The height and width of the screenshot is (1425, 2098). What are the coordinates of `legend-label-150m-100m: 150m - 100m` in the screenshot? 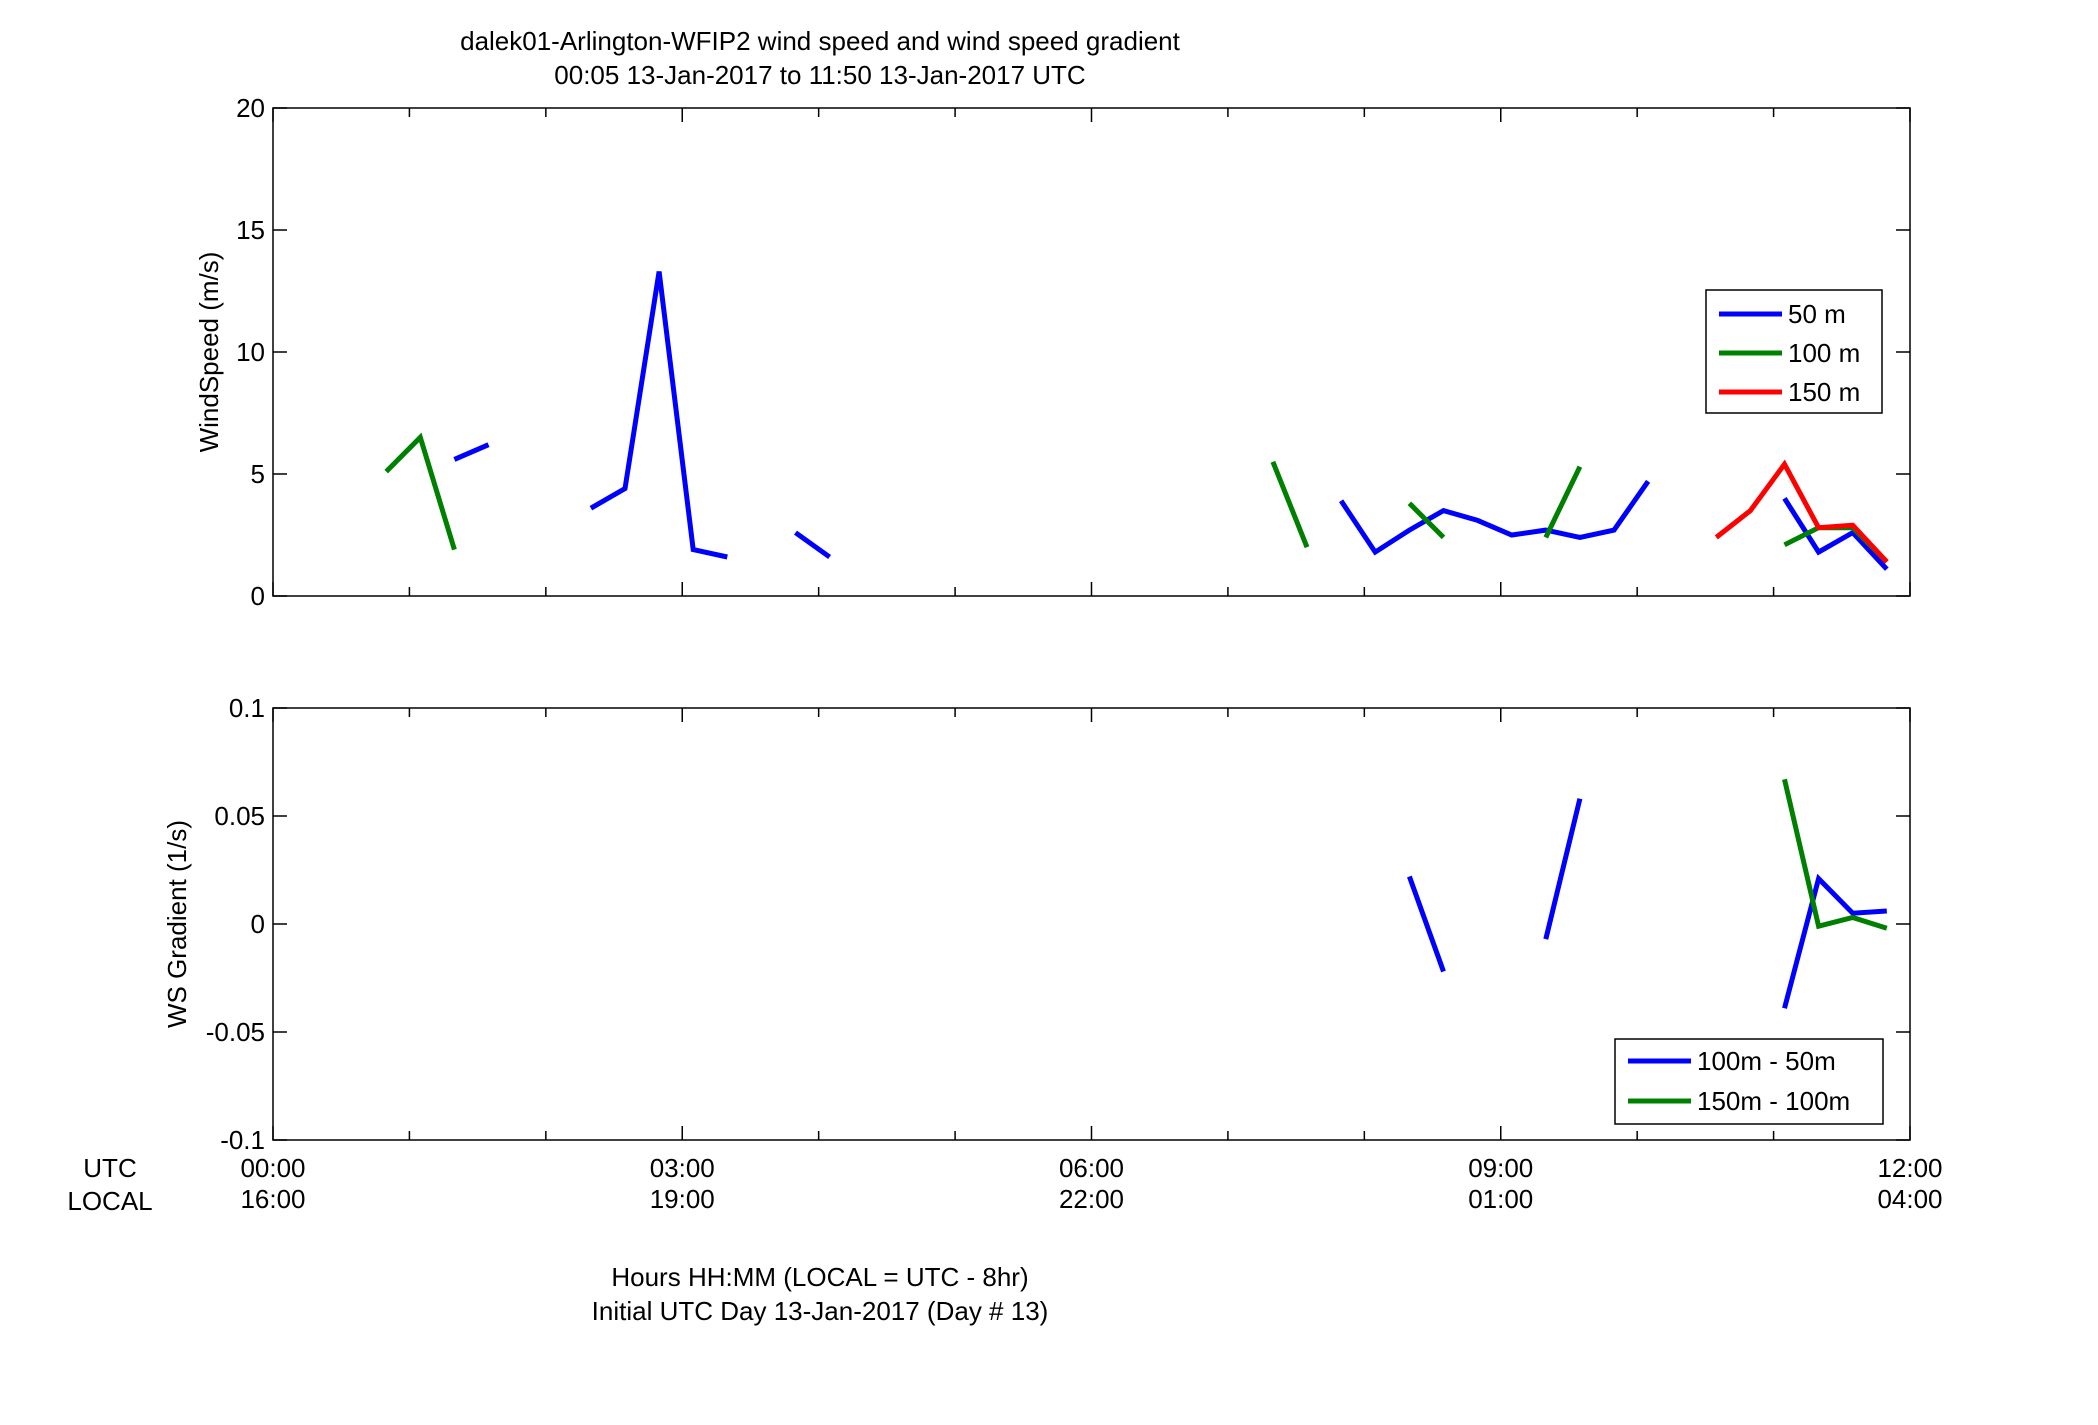 It's located at (1773, 1101).